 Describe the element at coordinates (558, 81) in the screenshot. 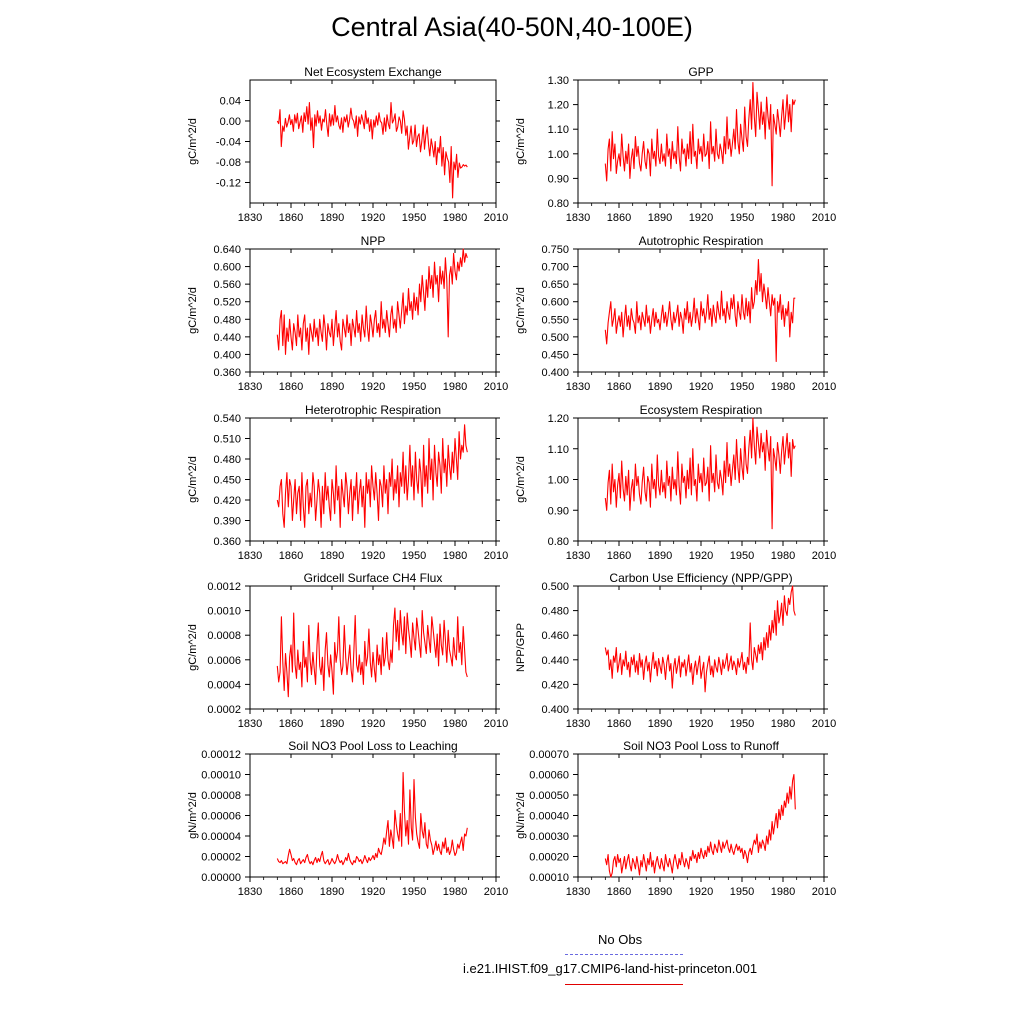

I see `y-tick-label: 1.30` at that location.